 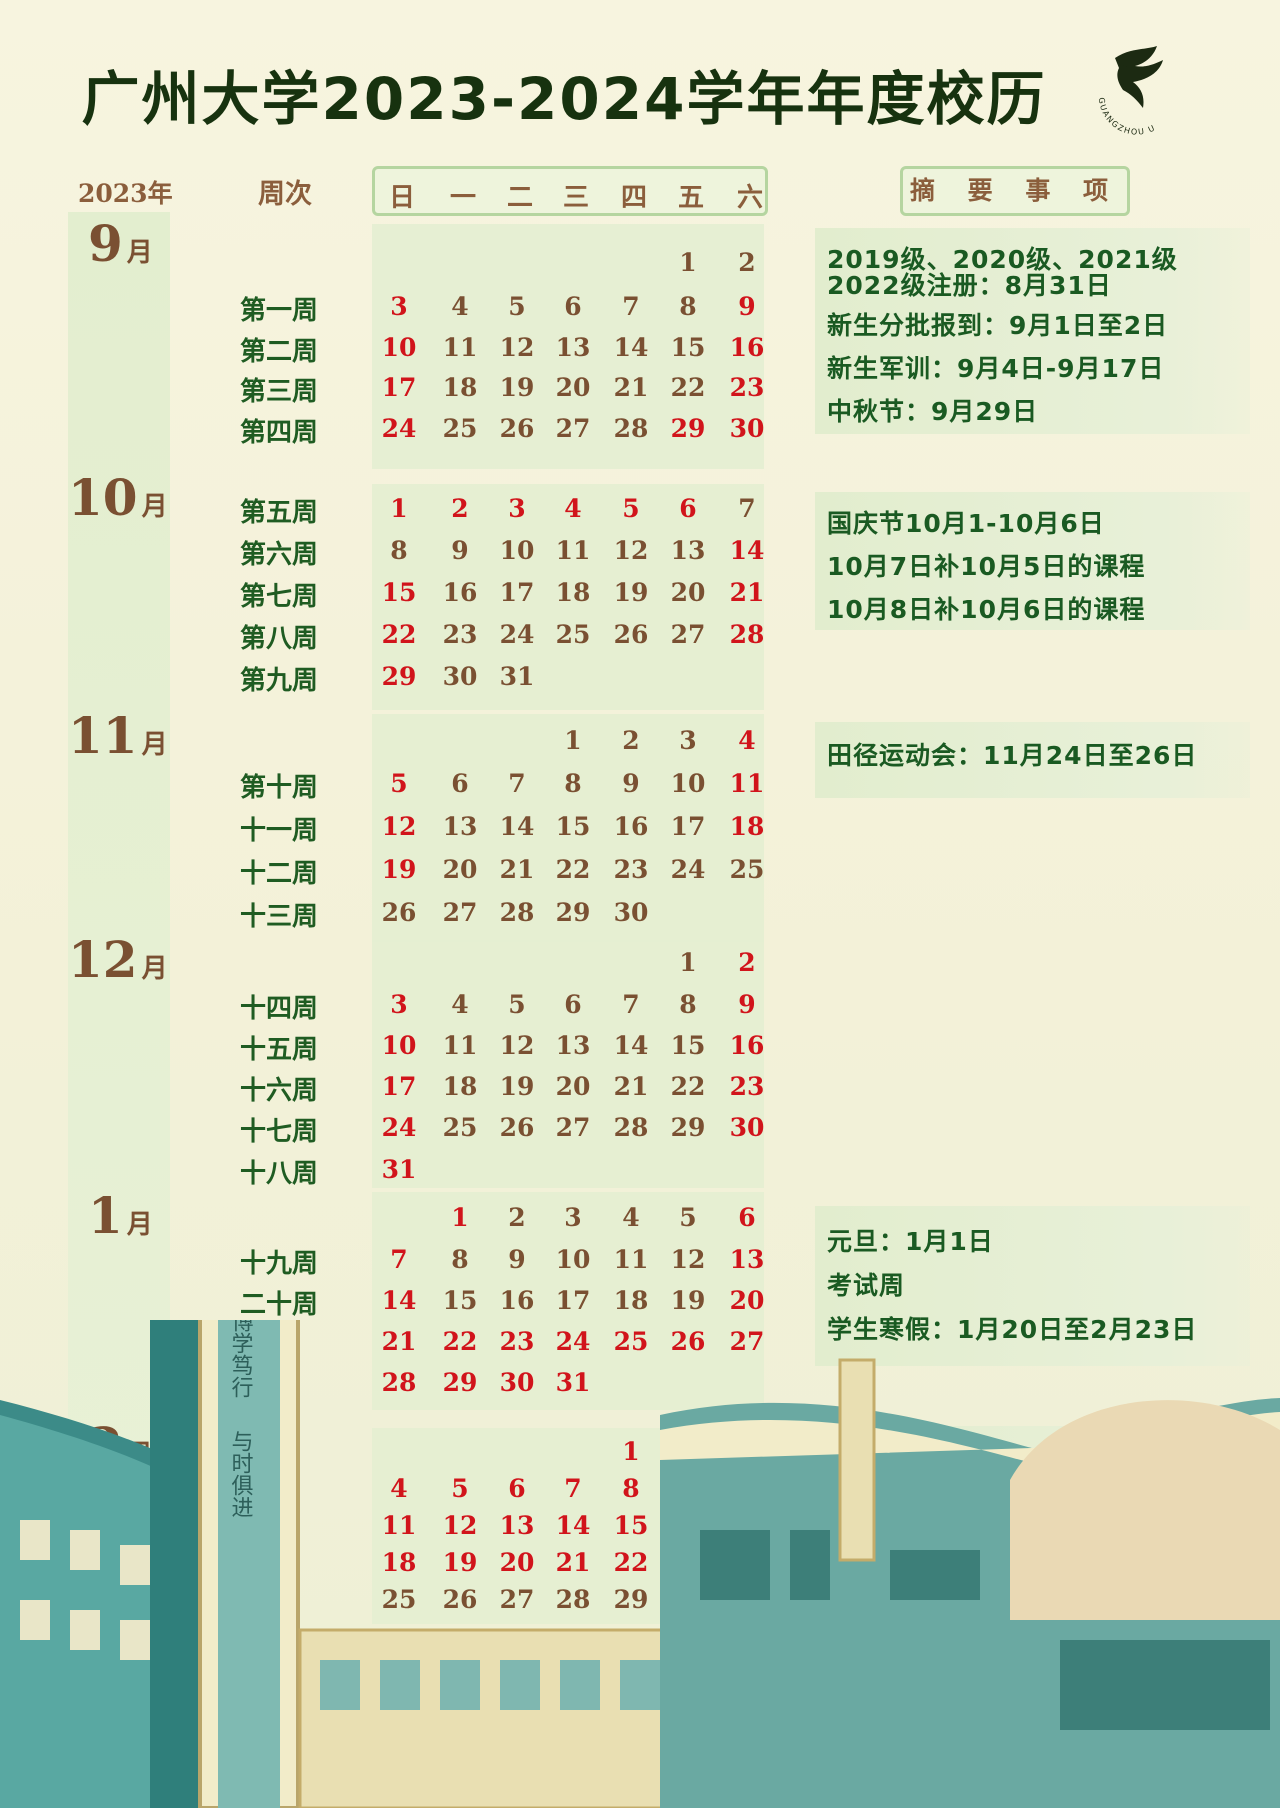 What do you see at coordinates (279, 352) in the screenshot?
I see `week-label: 第二周` at bounding box center [279, 352].